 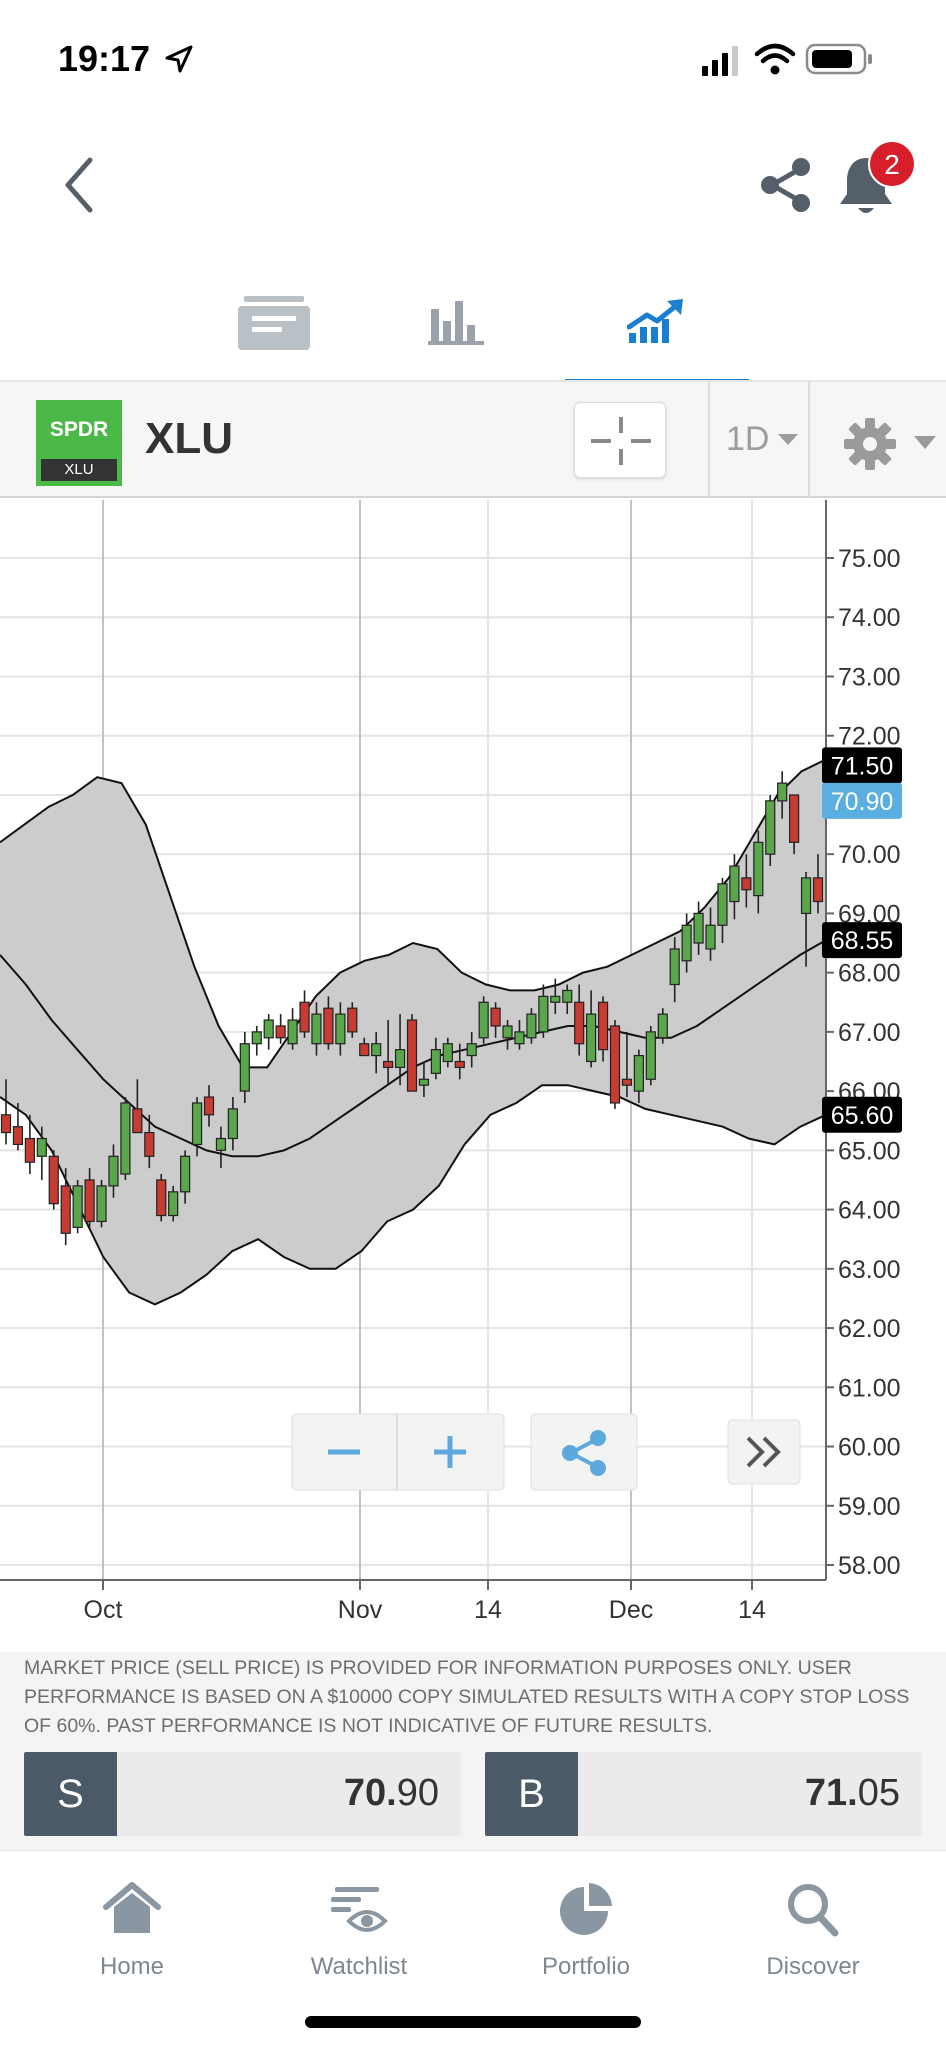 I want to click on gear-icon, so click(x=870, y=444).